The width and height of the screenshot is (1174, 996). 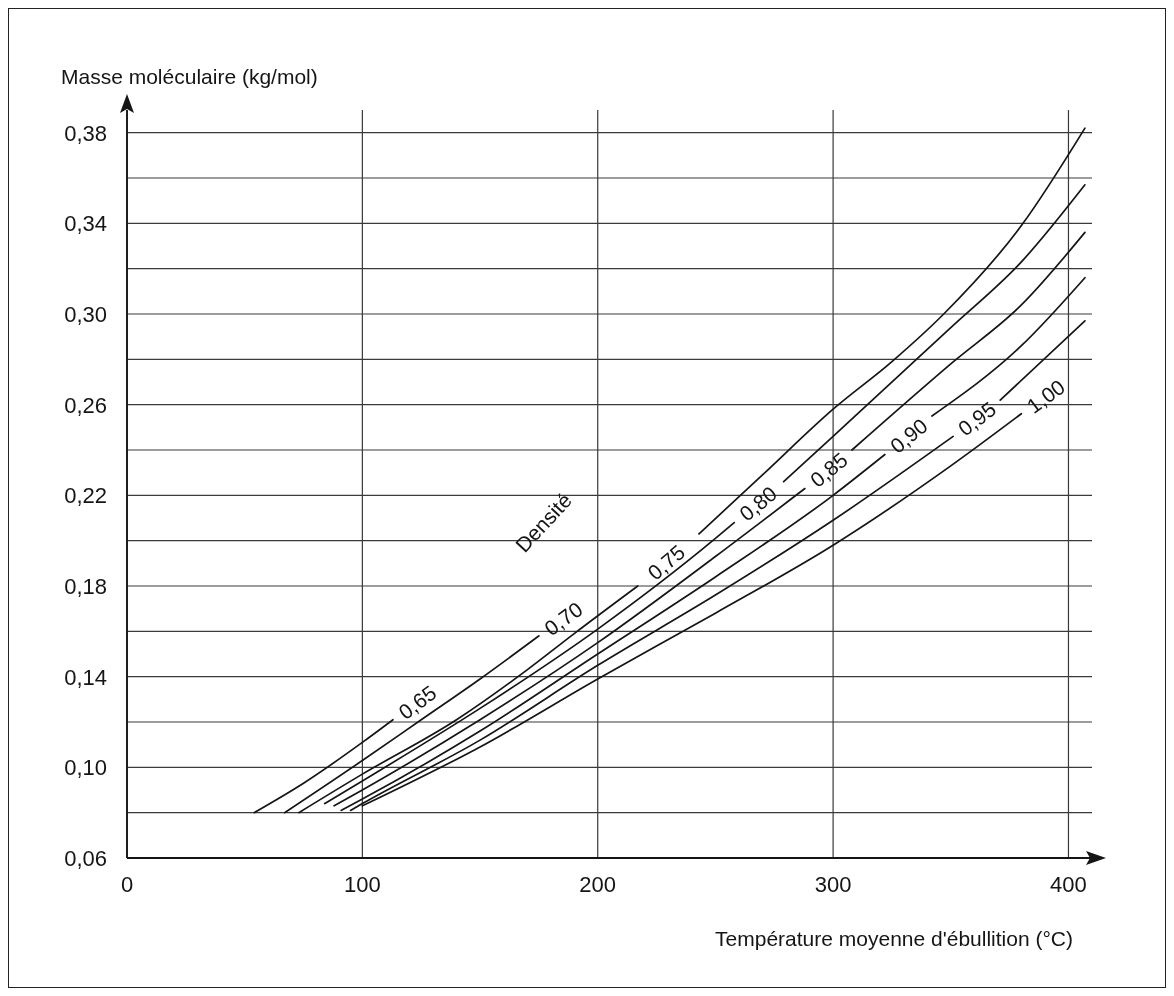 I want to click on text: 0,85, so click(x=828, y=469).